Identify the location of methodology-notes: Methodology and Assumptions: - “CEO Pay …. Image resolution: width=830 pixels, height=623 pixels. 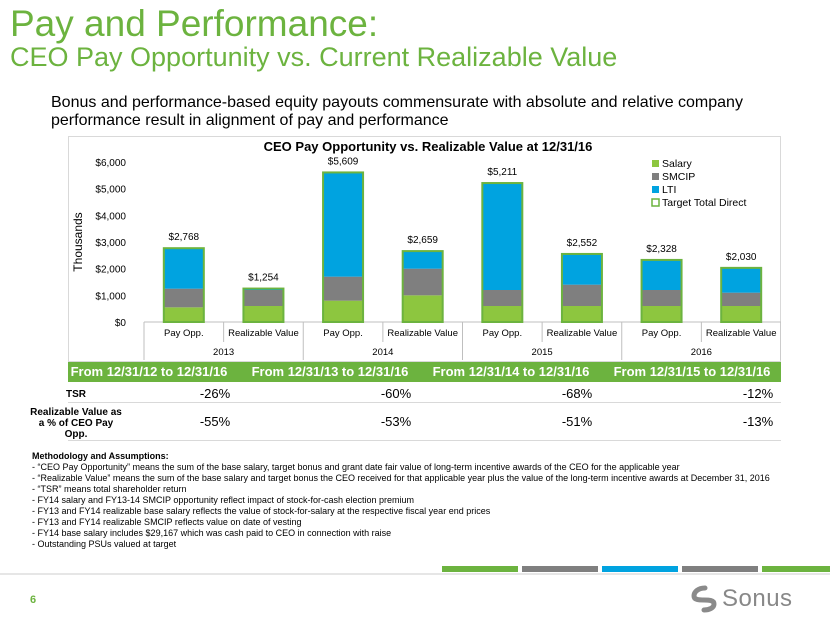
(422, 500).